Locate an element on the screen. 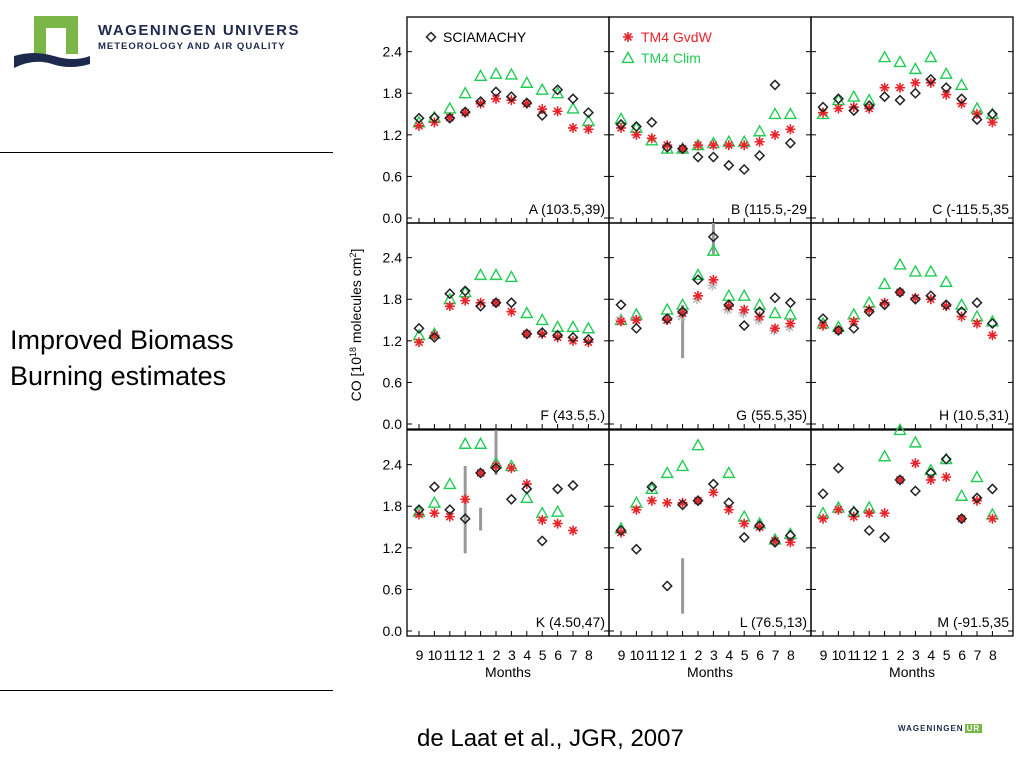 This screenshot has width=1024, height=768. panel-label: M (-91.5,35 is located at coordinates (973, 622).